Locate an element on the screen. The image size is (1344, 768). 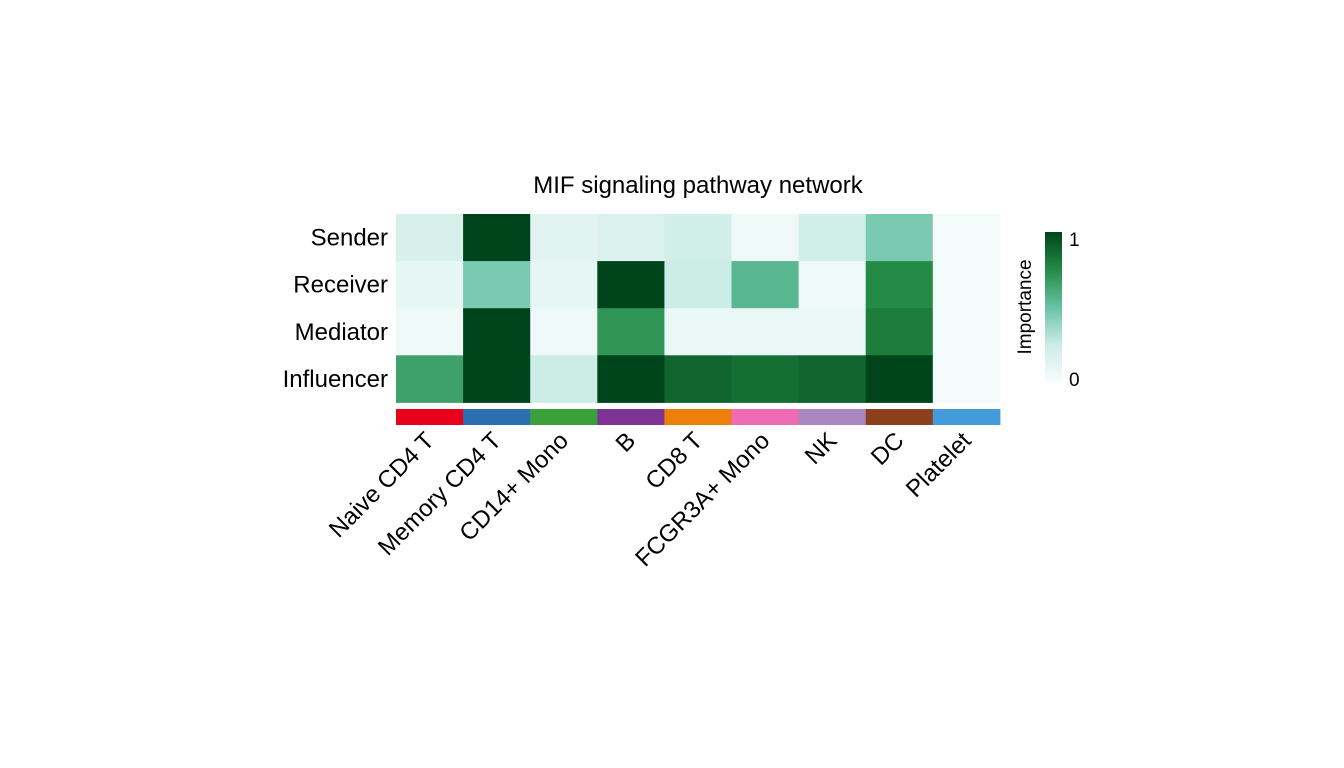
legend-title: Importance is located at coordinates (1025, 306).